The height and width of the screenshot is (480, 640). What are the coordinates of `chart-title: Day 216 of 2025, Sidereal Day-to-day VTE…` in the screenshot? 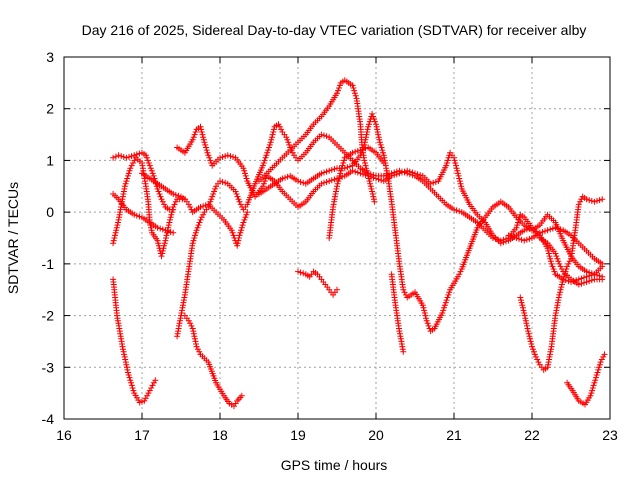 It's located at (334, 30).